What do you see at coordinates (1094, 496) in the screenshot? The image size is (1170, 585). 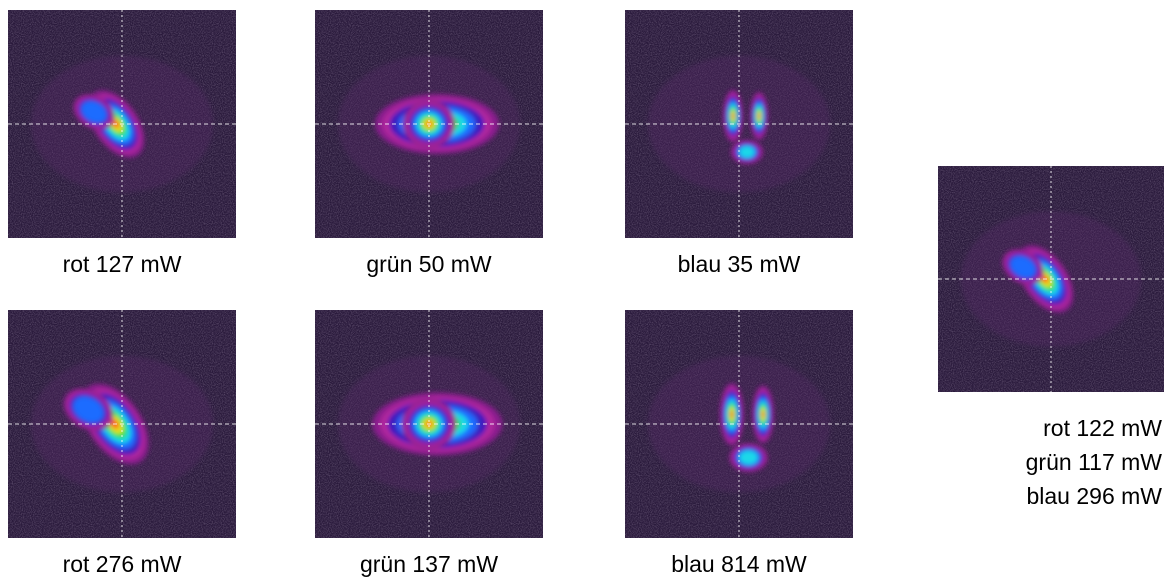 I see `caption-line: blau 296 mW` at bounding box center [1094, 496].